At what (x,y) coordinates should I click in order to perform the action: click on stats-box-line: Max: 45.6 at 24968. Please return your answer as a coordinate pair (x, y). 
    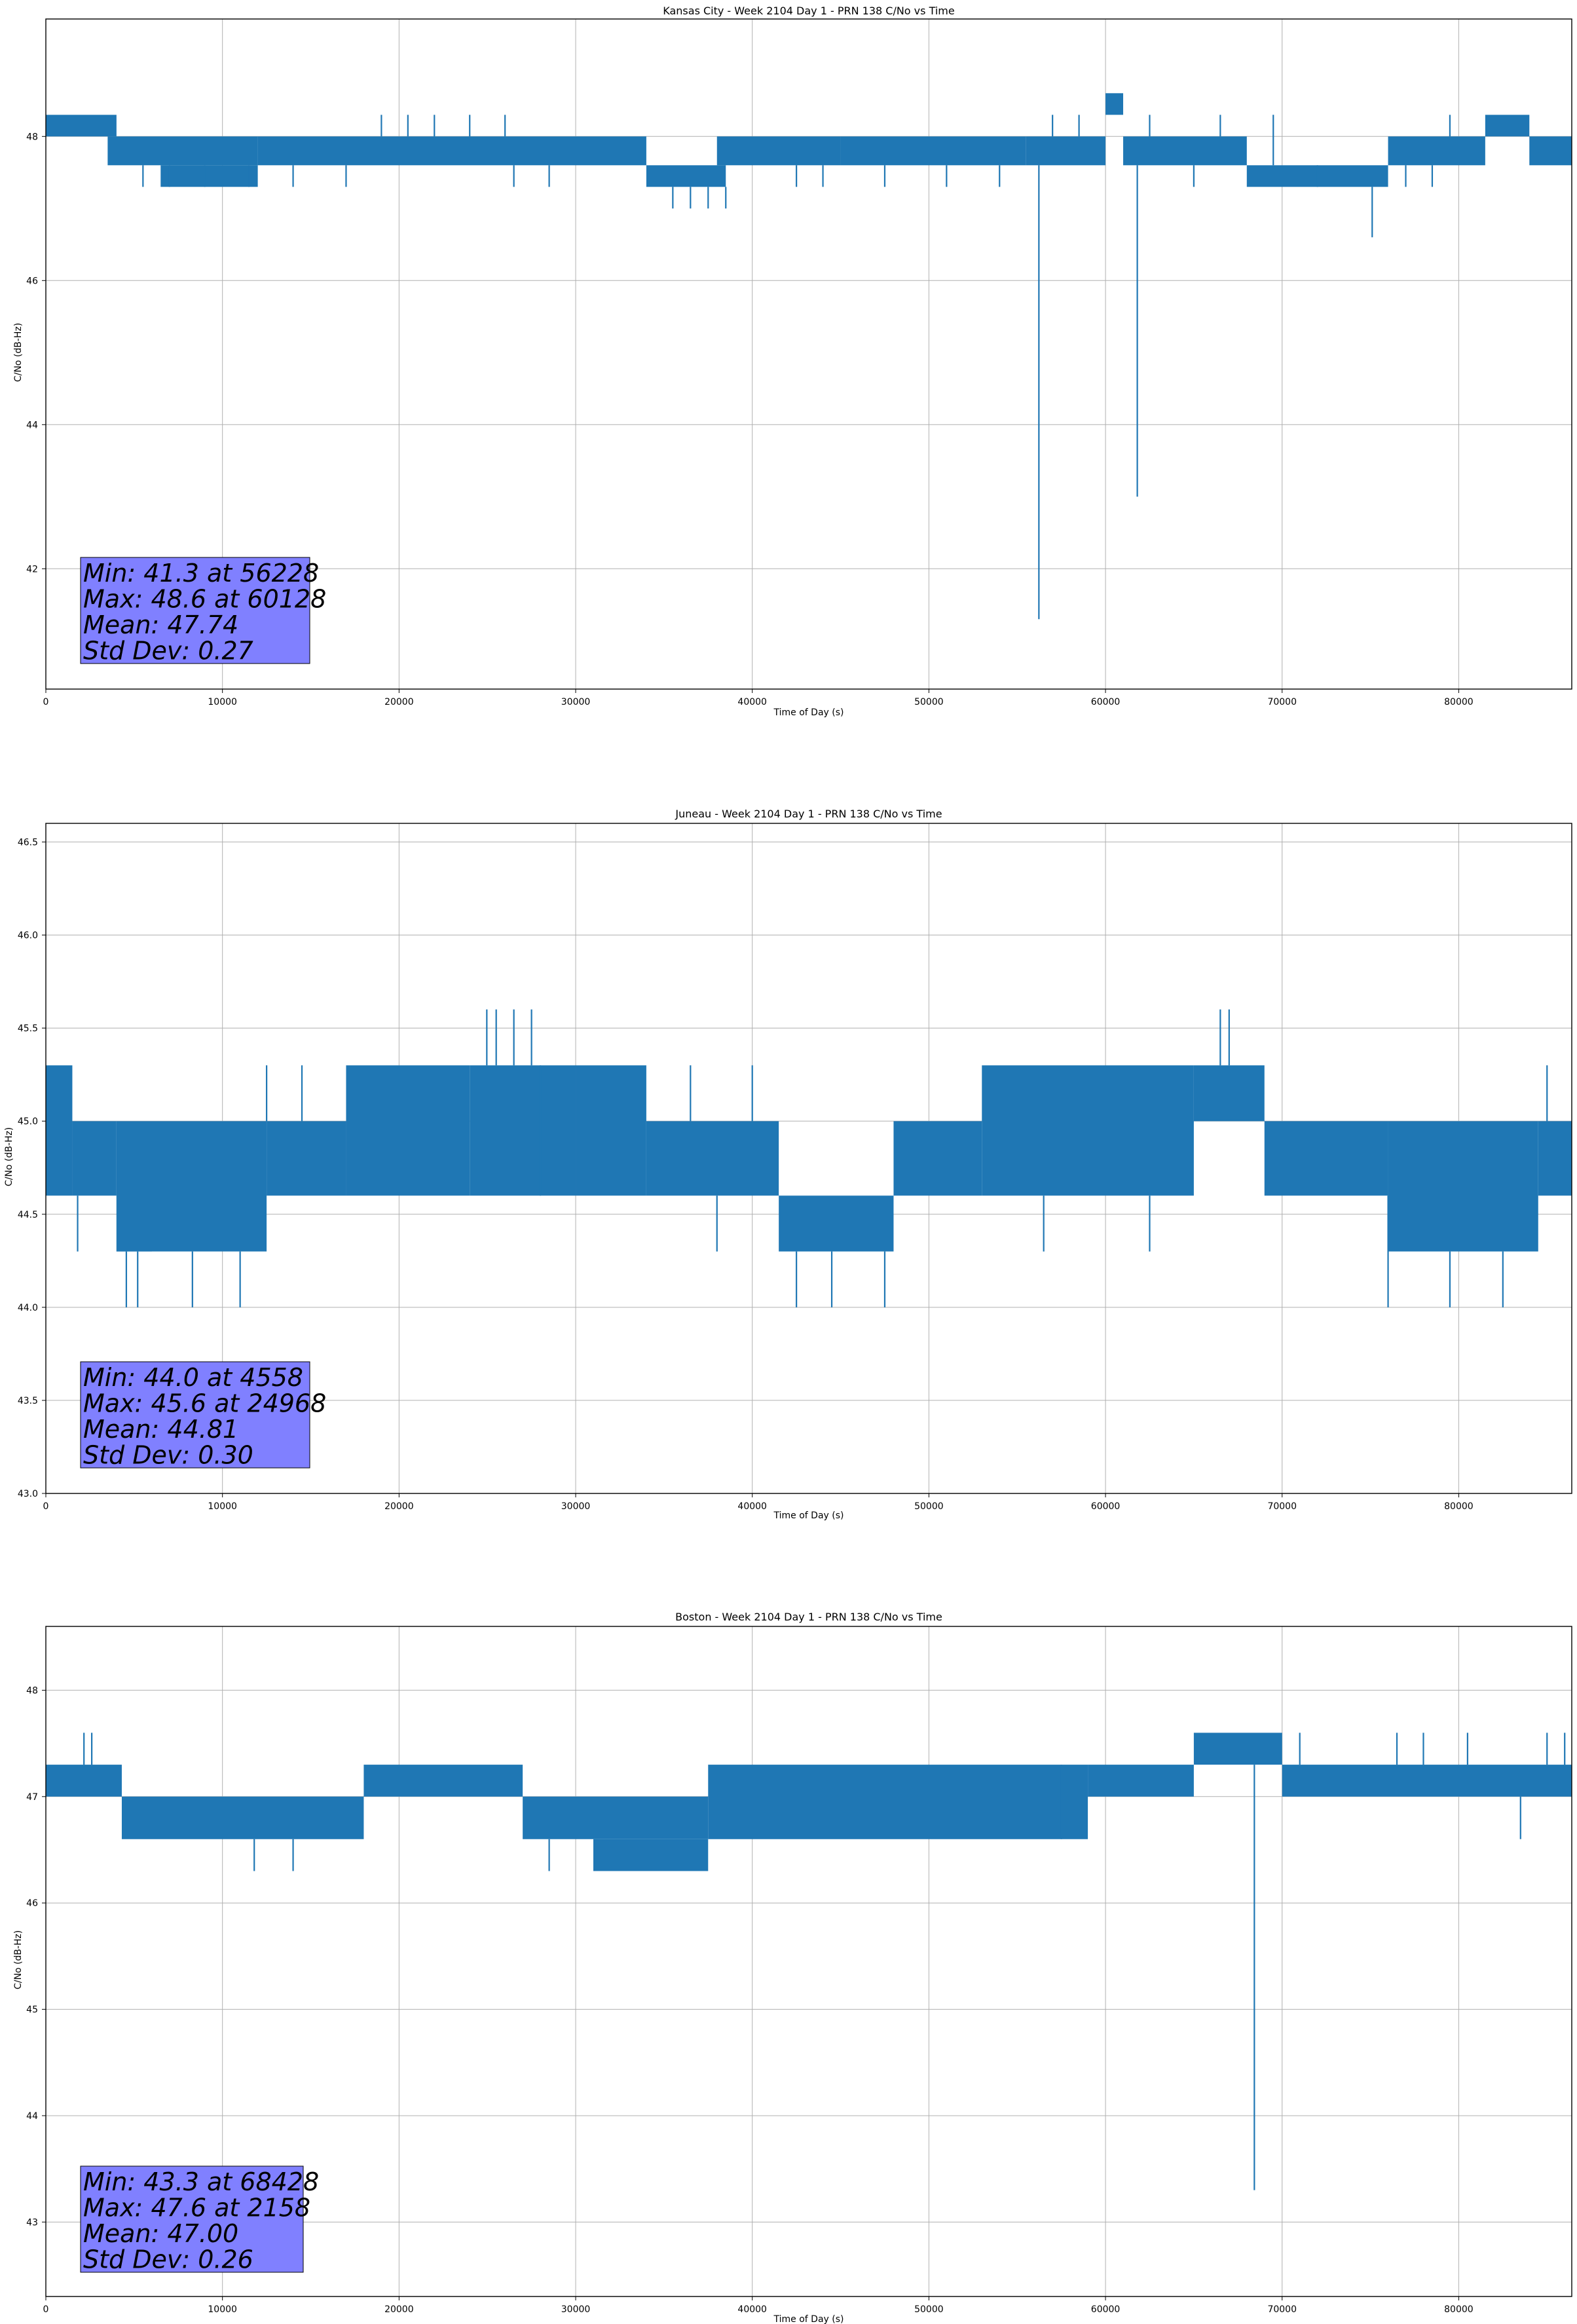
    Looking at the image, I should click on (204, 1403).